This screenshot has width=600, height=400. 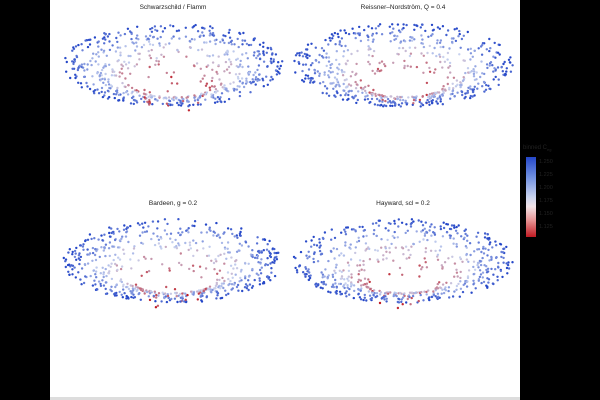 What do you see at coordinates (546, 188) in the screenshot?
I see `colorbar-tick: 1.200` at bounding box center [546, 188].